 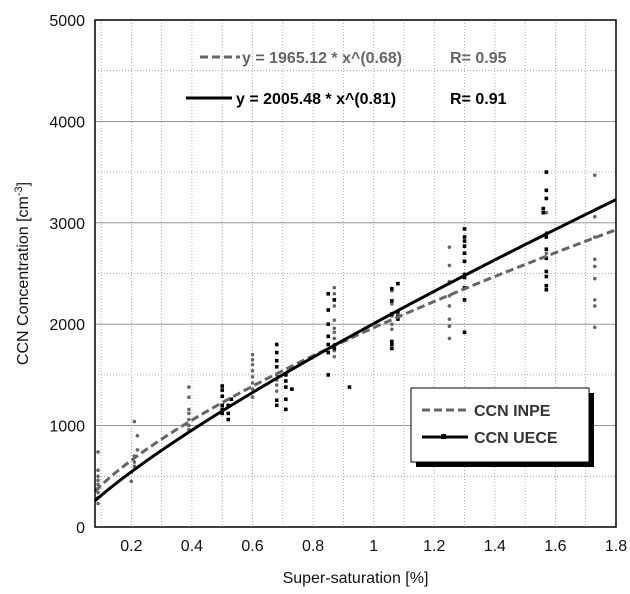 What do you see at coordinates (478, 58) in the screenshot?
I see `equation-inpe-r: R= 0.95` at bounding box center [478, 58].